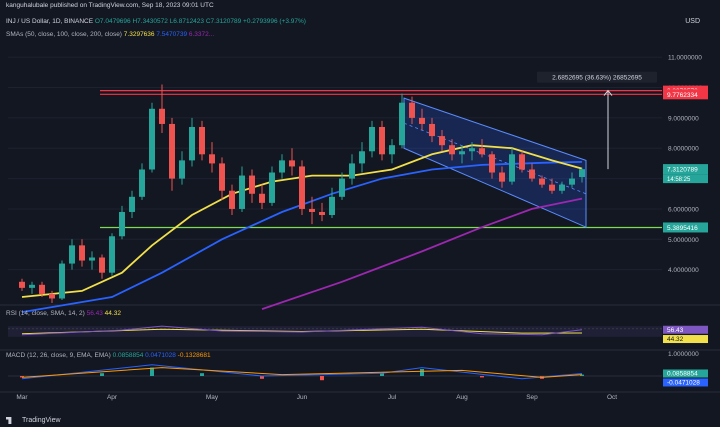 This screenshot has height=427, width=720. Describe the element at coordinates (302, 330) in the screenshot. I see `rsi-line` at that location.